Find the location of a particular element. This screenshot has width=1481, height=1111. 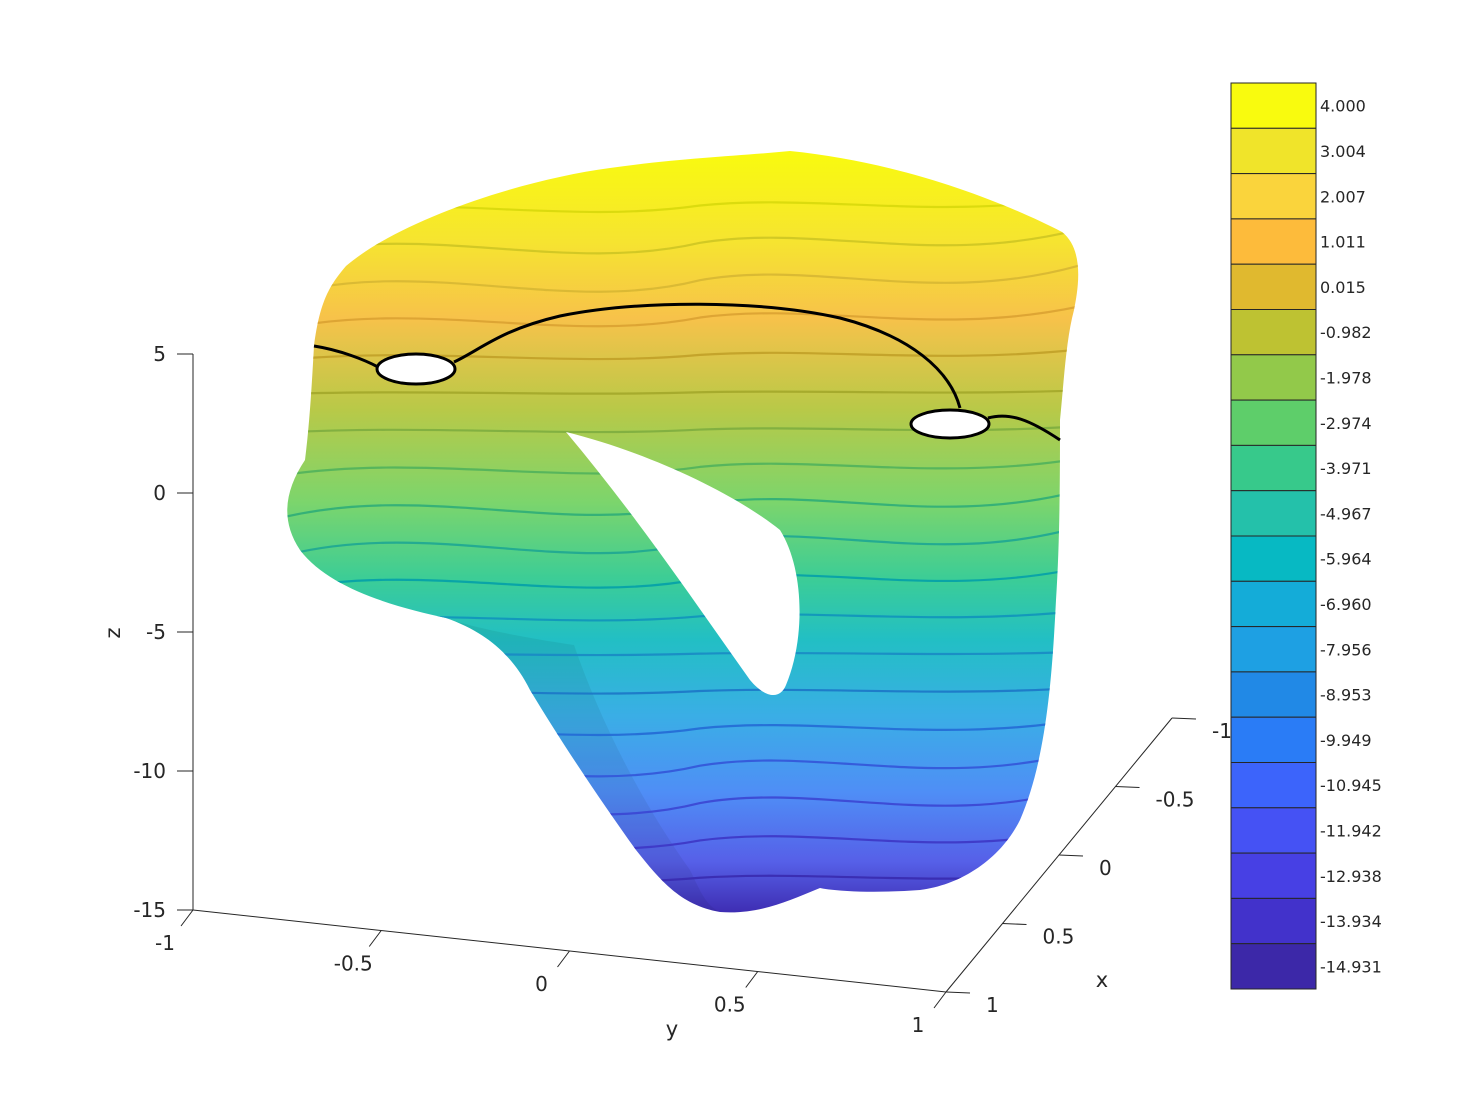

y-tick-label: 1 is located at coordinates (918, 1025).